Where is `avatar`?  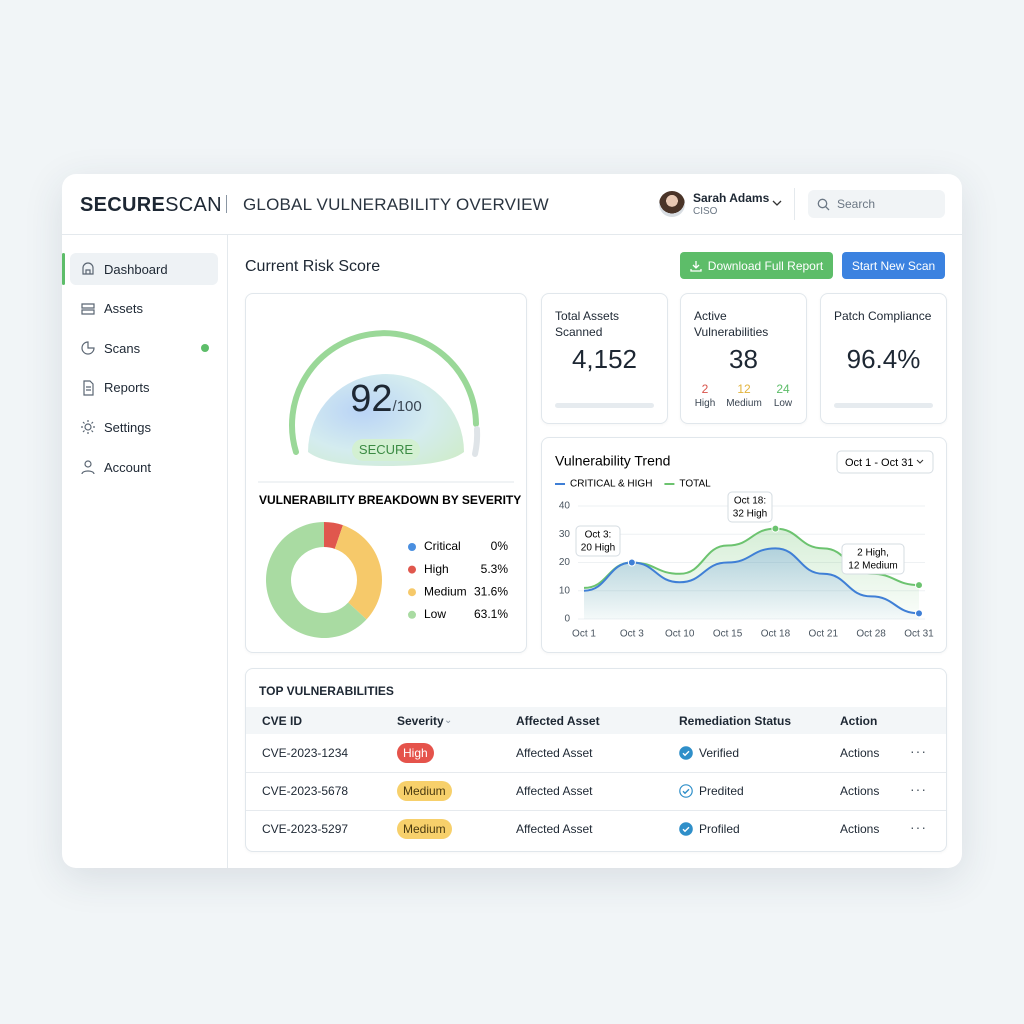
avatar is located at coordinates (672, 204).